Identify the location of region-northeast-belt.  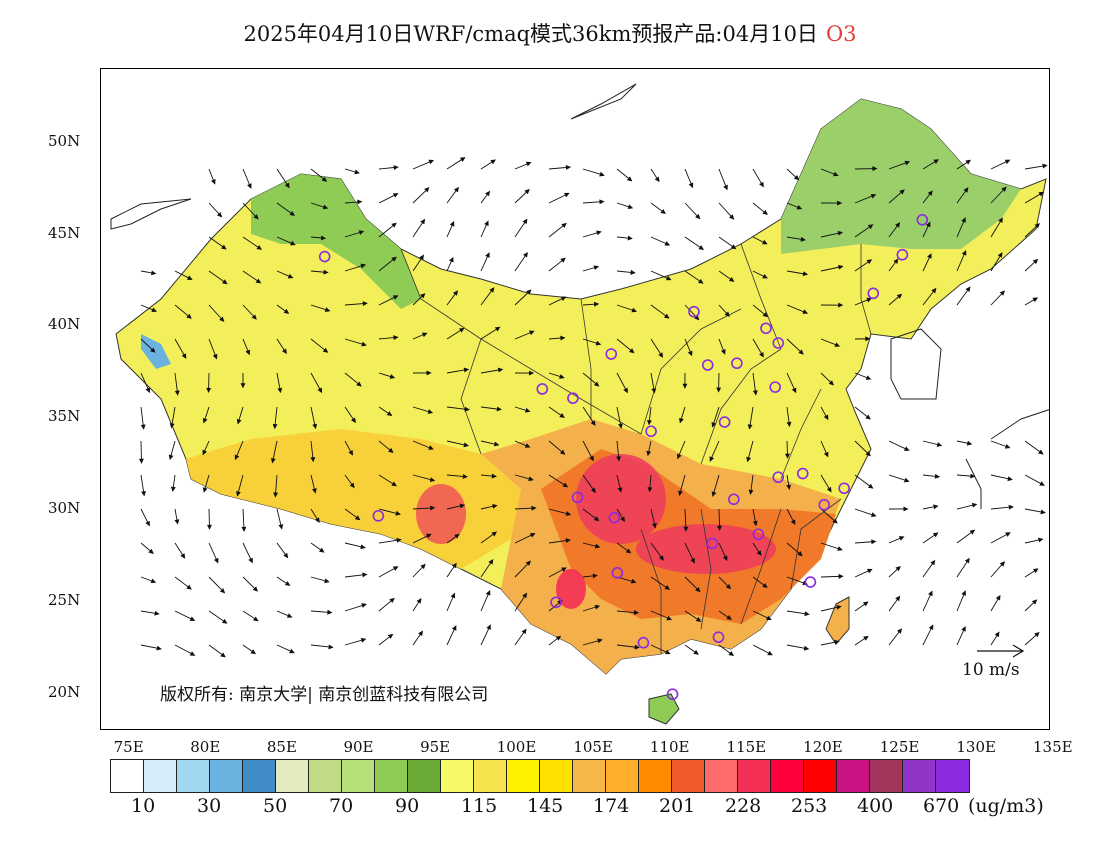
(901, 176).